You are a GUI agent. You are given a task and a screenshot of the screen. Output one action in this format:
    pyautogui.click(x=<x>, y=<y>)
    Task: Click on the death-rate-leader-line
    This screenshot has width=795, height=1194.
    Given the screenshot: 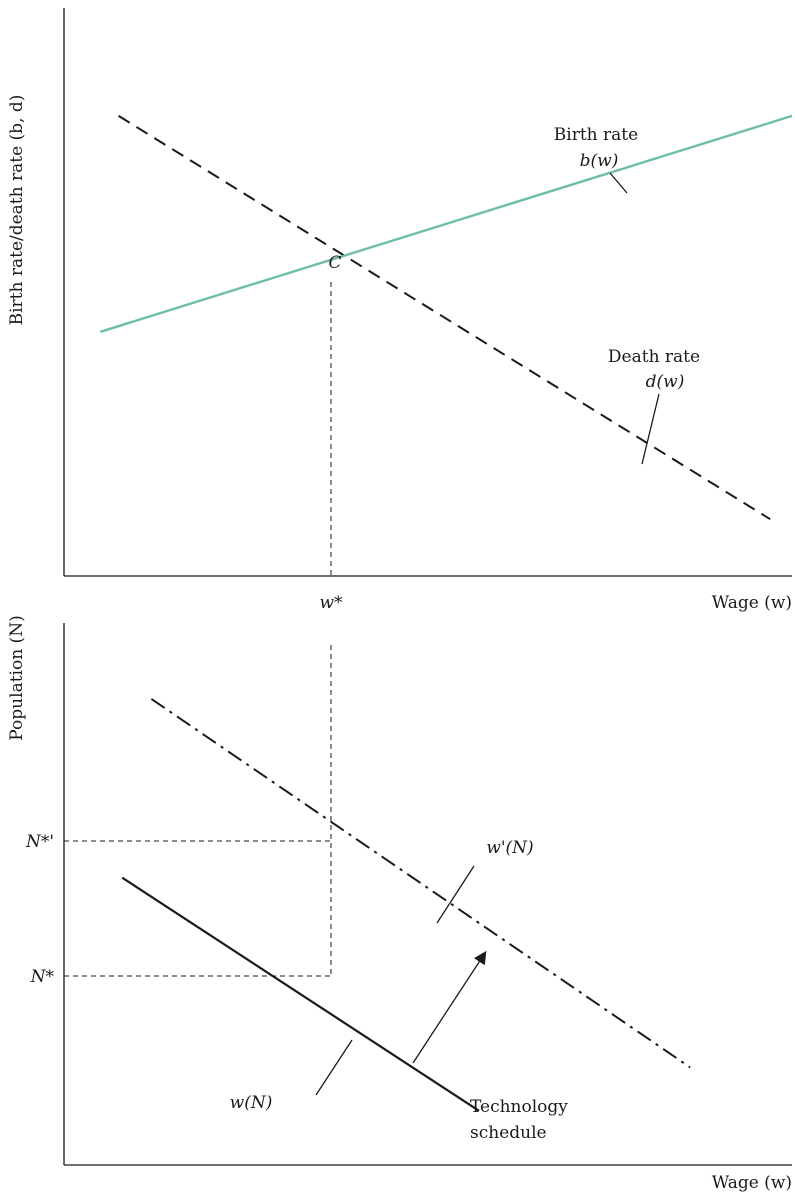 What is the action you would take?
    pyautogui.click(x=650, y=429)
    